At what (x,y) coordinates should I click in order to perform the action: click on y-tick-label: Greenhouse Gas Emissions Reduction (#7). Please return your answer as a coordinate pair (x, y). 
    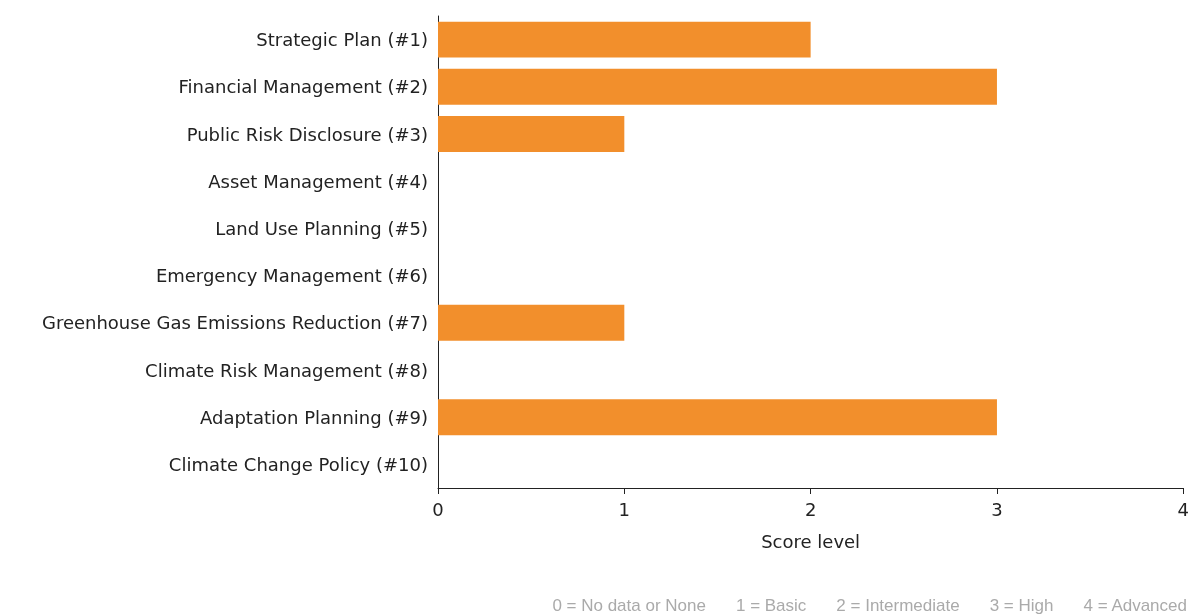
    Looking at the image, I should click on (234, 323).